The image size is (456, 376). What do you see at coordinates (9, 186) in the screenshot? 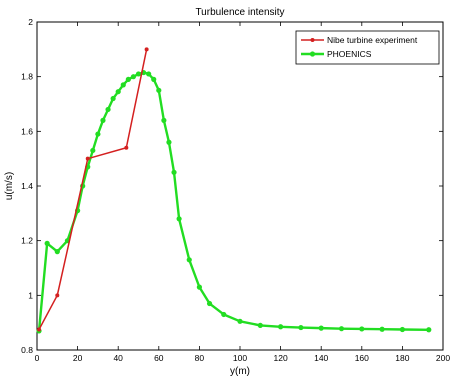
I see `y-axis-label: u(m/s)` at bounding box center [9, 186].